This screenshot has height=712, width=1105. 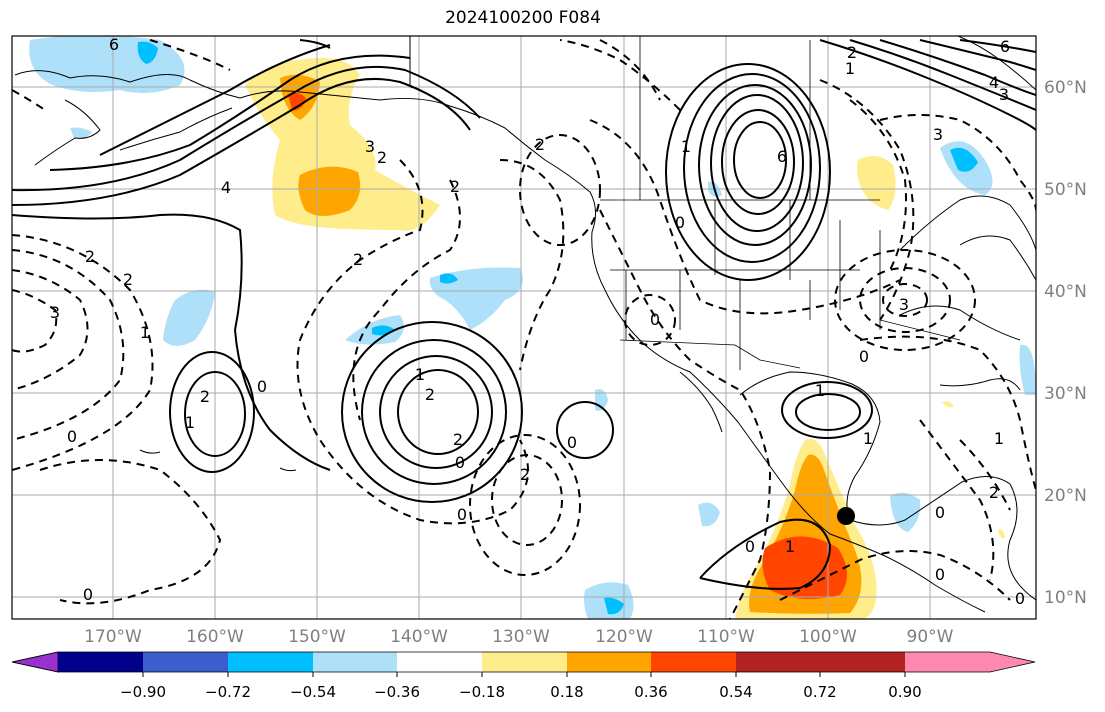 What do you see at coordinates (482, 692) in the screenshot?
I see `colorbar-tick-label: −0.18` at bounding box center [482, 692].